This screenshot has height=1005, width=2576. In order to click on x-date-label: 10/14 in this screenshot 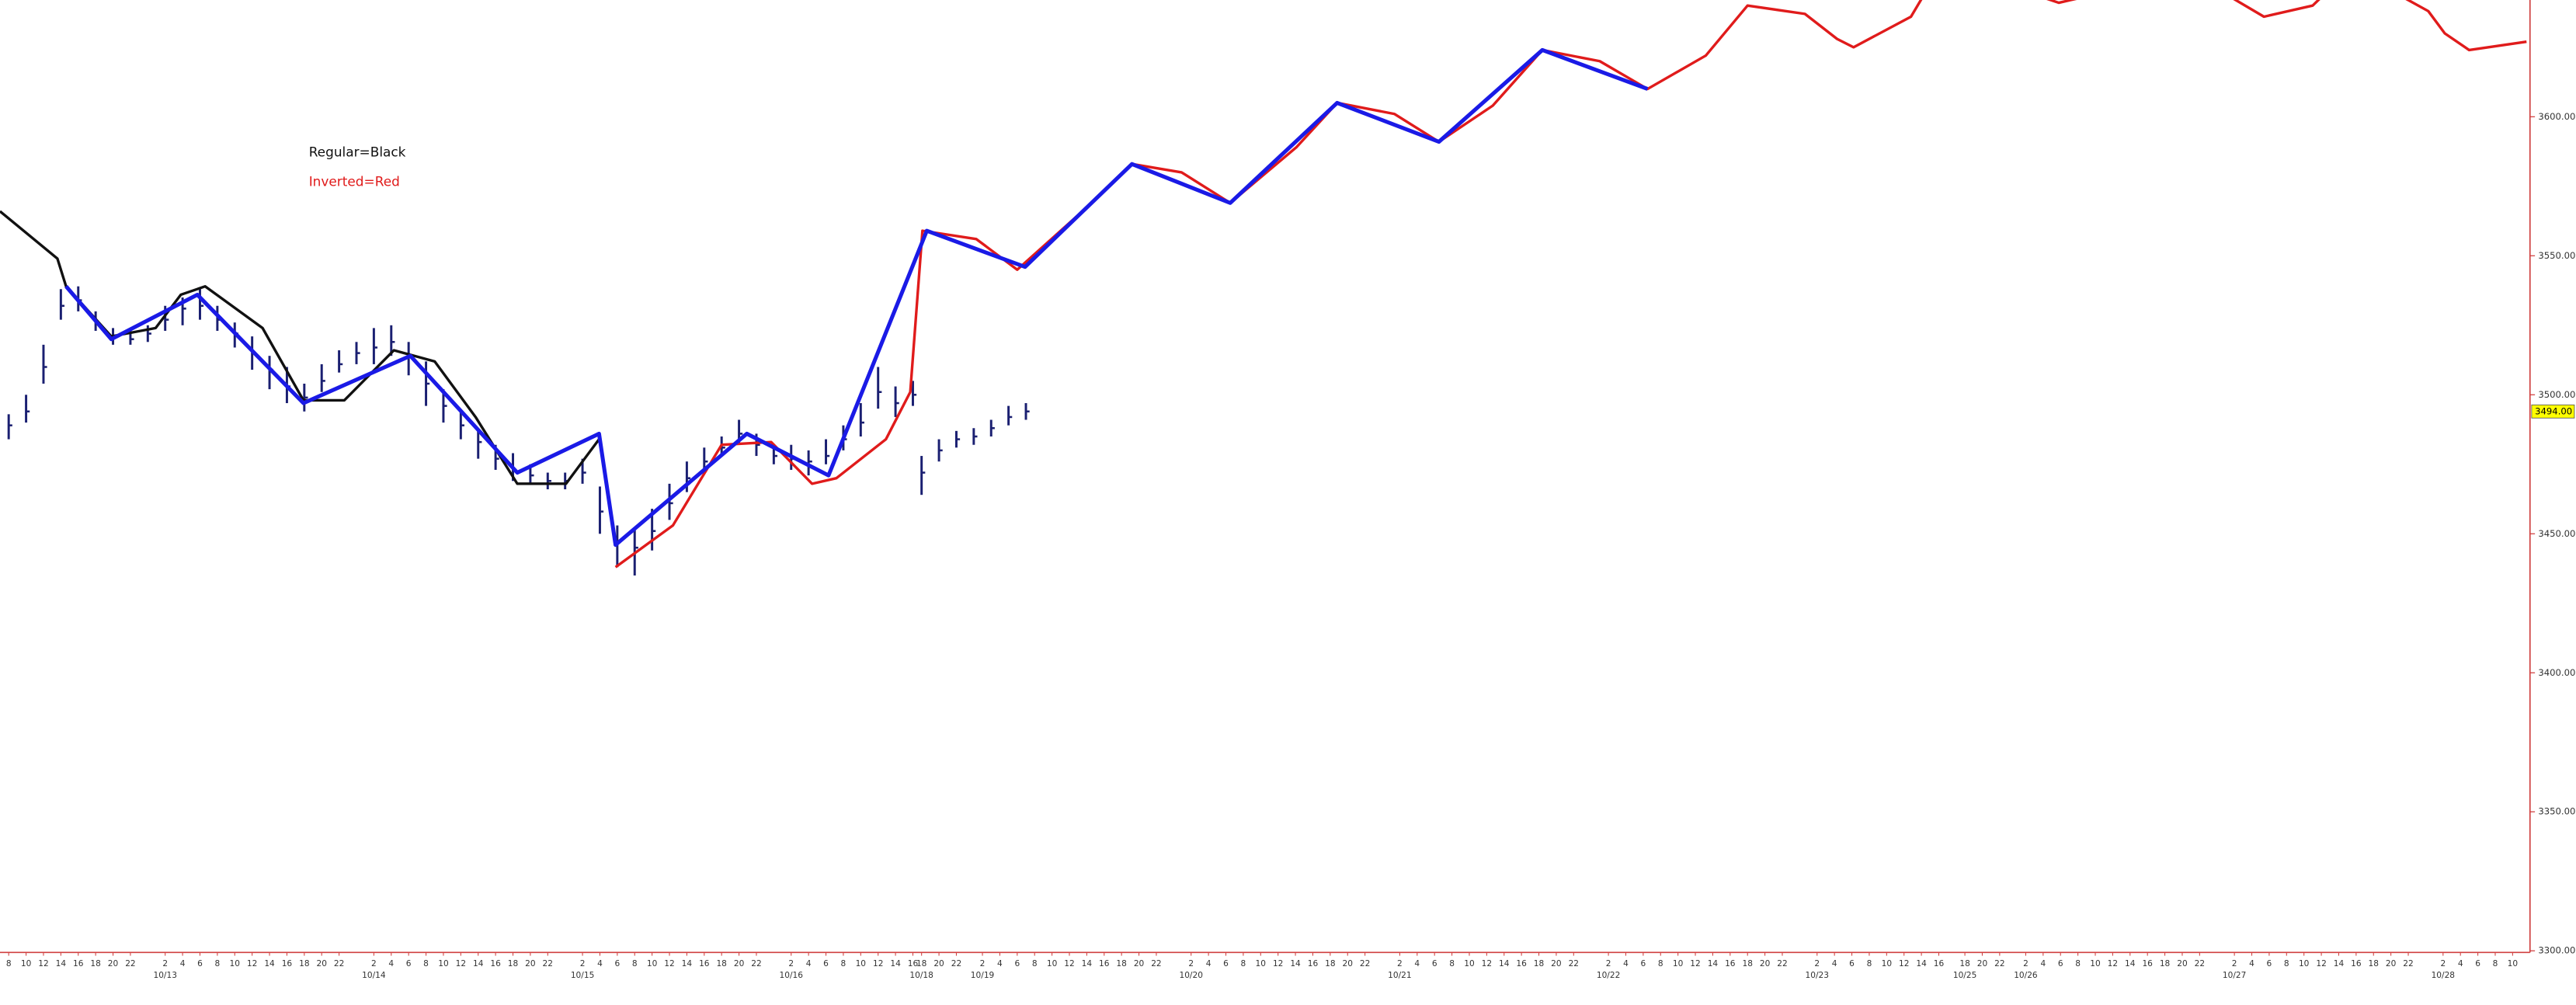, I will do `click(374, 976)`.